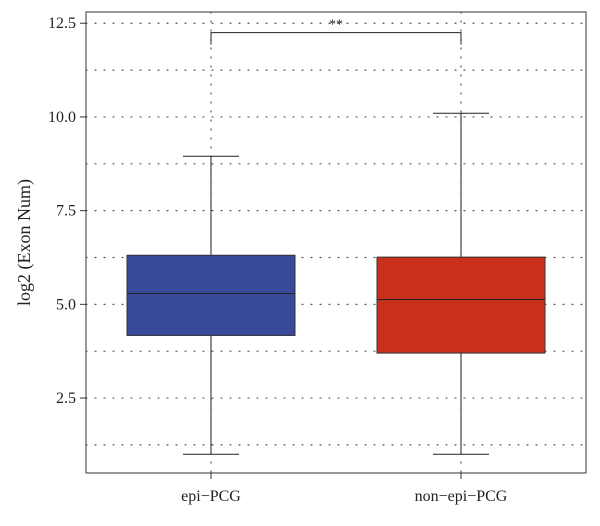 This screenshot has height=526, width=600. Describe the element at coordinates (66, 398) in the screenshot. I see `y-tick-label: 2.5` at that location.